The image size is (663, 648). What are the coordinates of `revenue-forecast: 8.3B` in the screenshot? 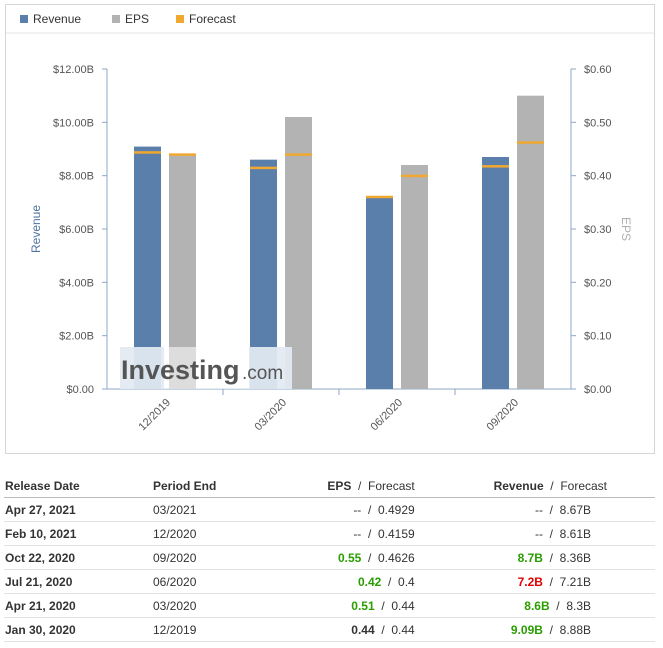 It's located at (578, 605).